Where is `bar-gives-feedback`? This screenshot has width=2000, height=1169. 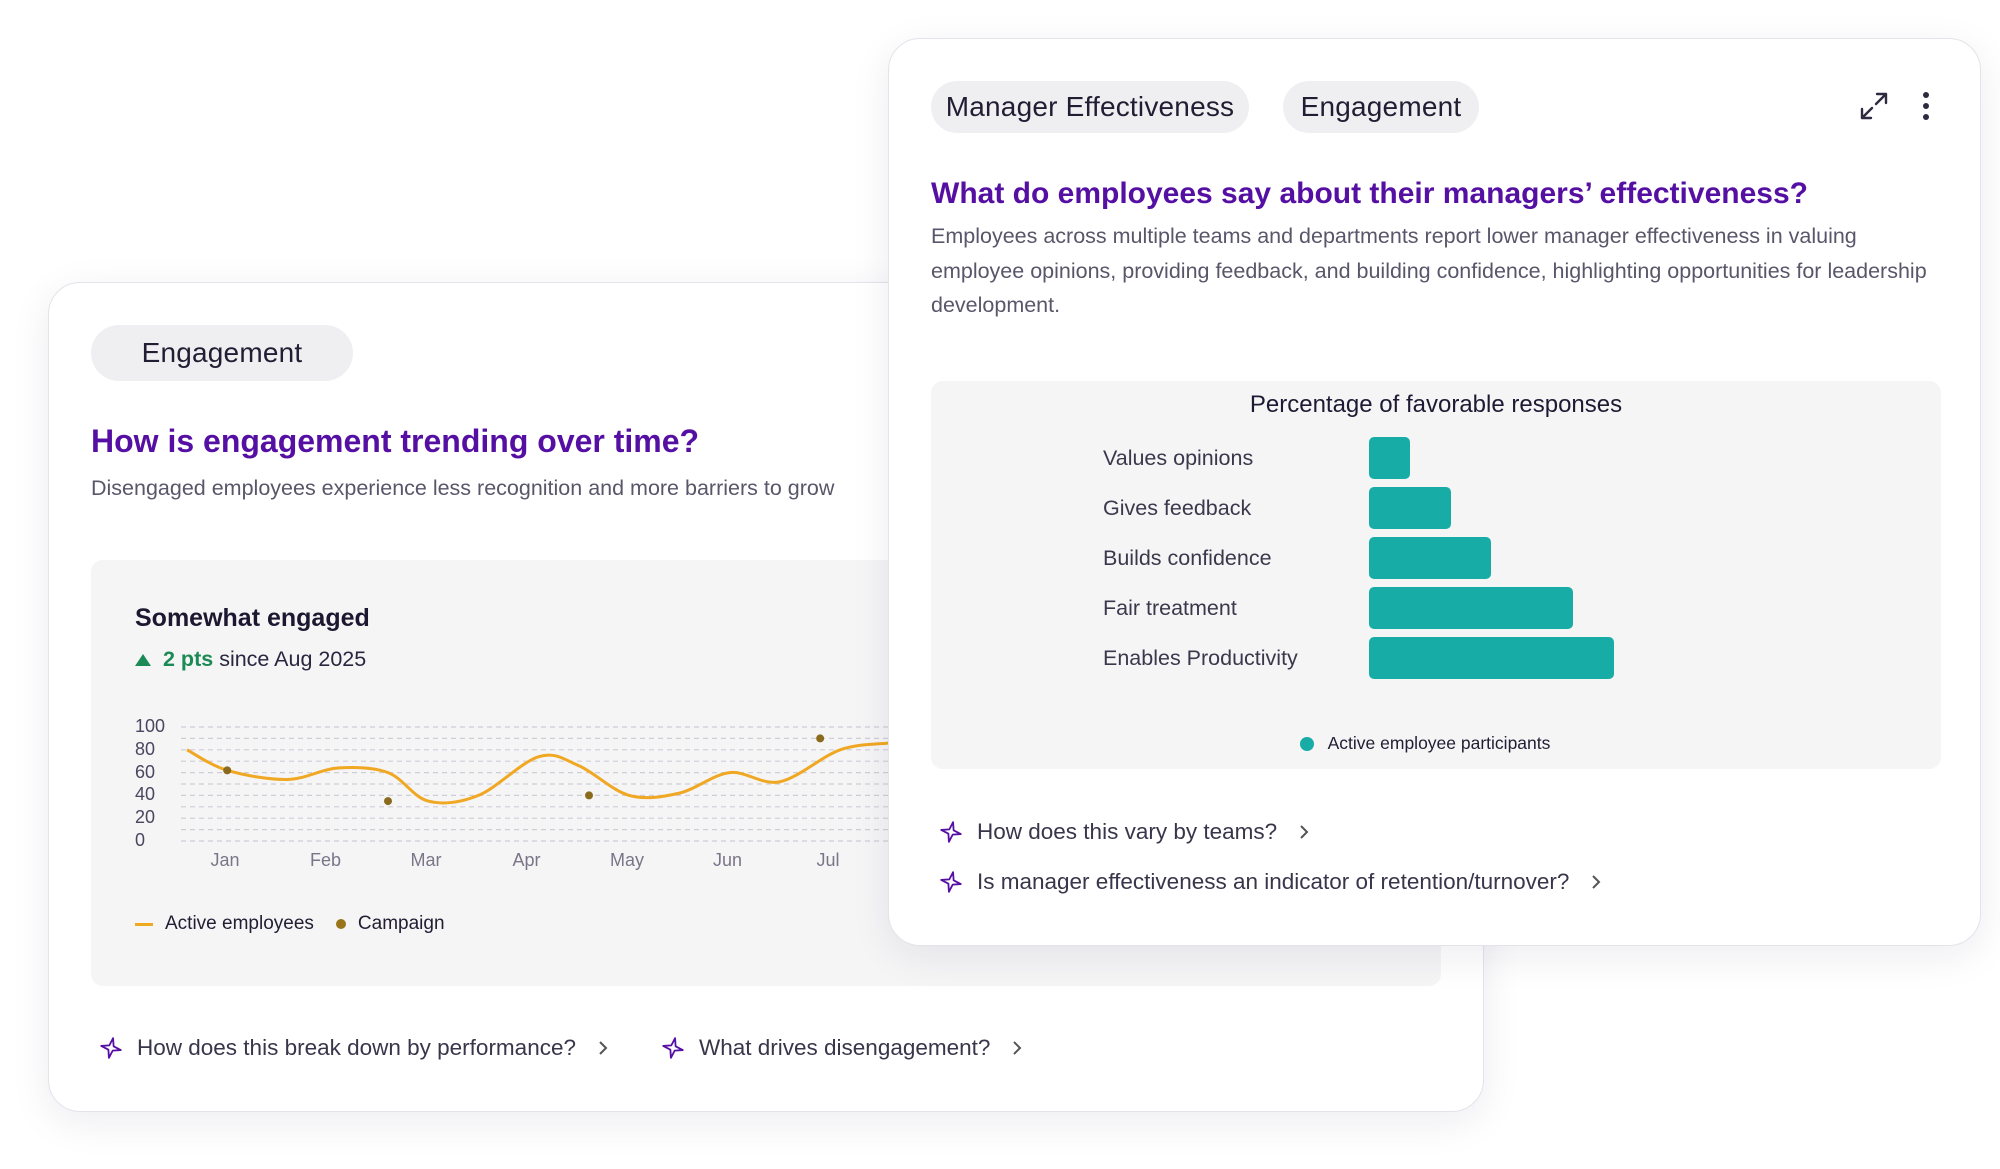 bar-gives-feedback is located at coordinates (1410, 508).